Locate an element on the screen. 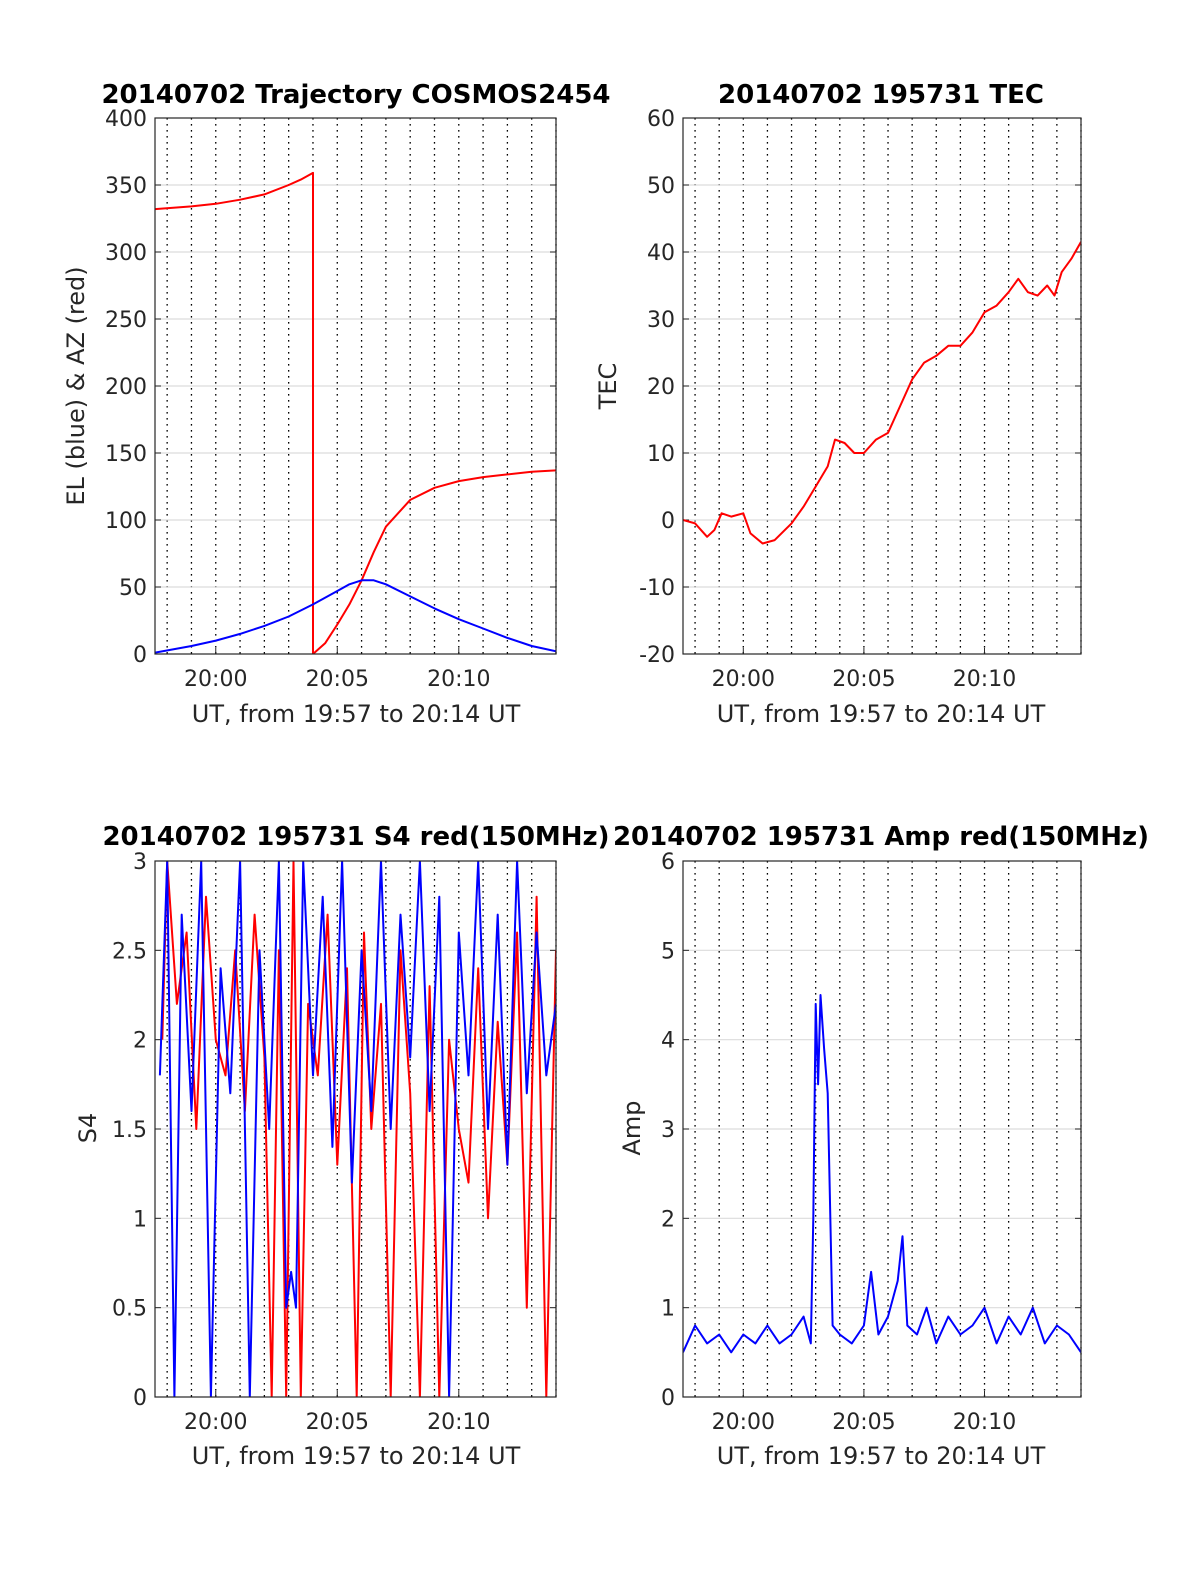 This screenshot has width=1200, height=1575. y-tick-label: 350 is located at coordinates (126, 186).